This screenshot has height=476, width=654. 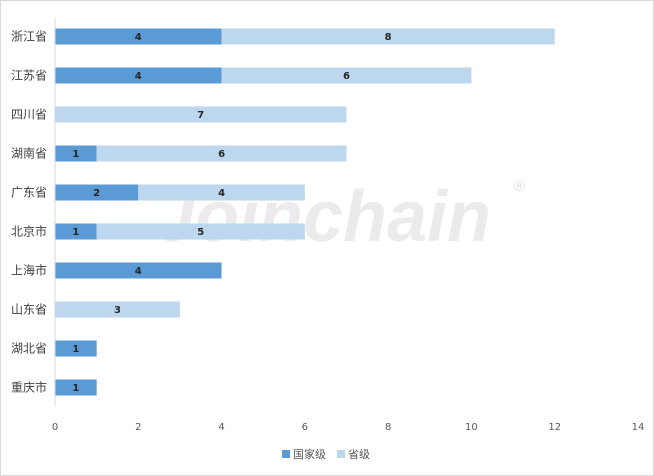 I want to click on x-tick-label: 4, so click(x=221, y=427).